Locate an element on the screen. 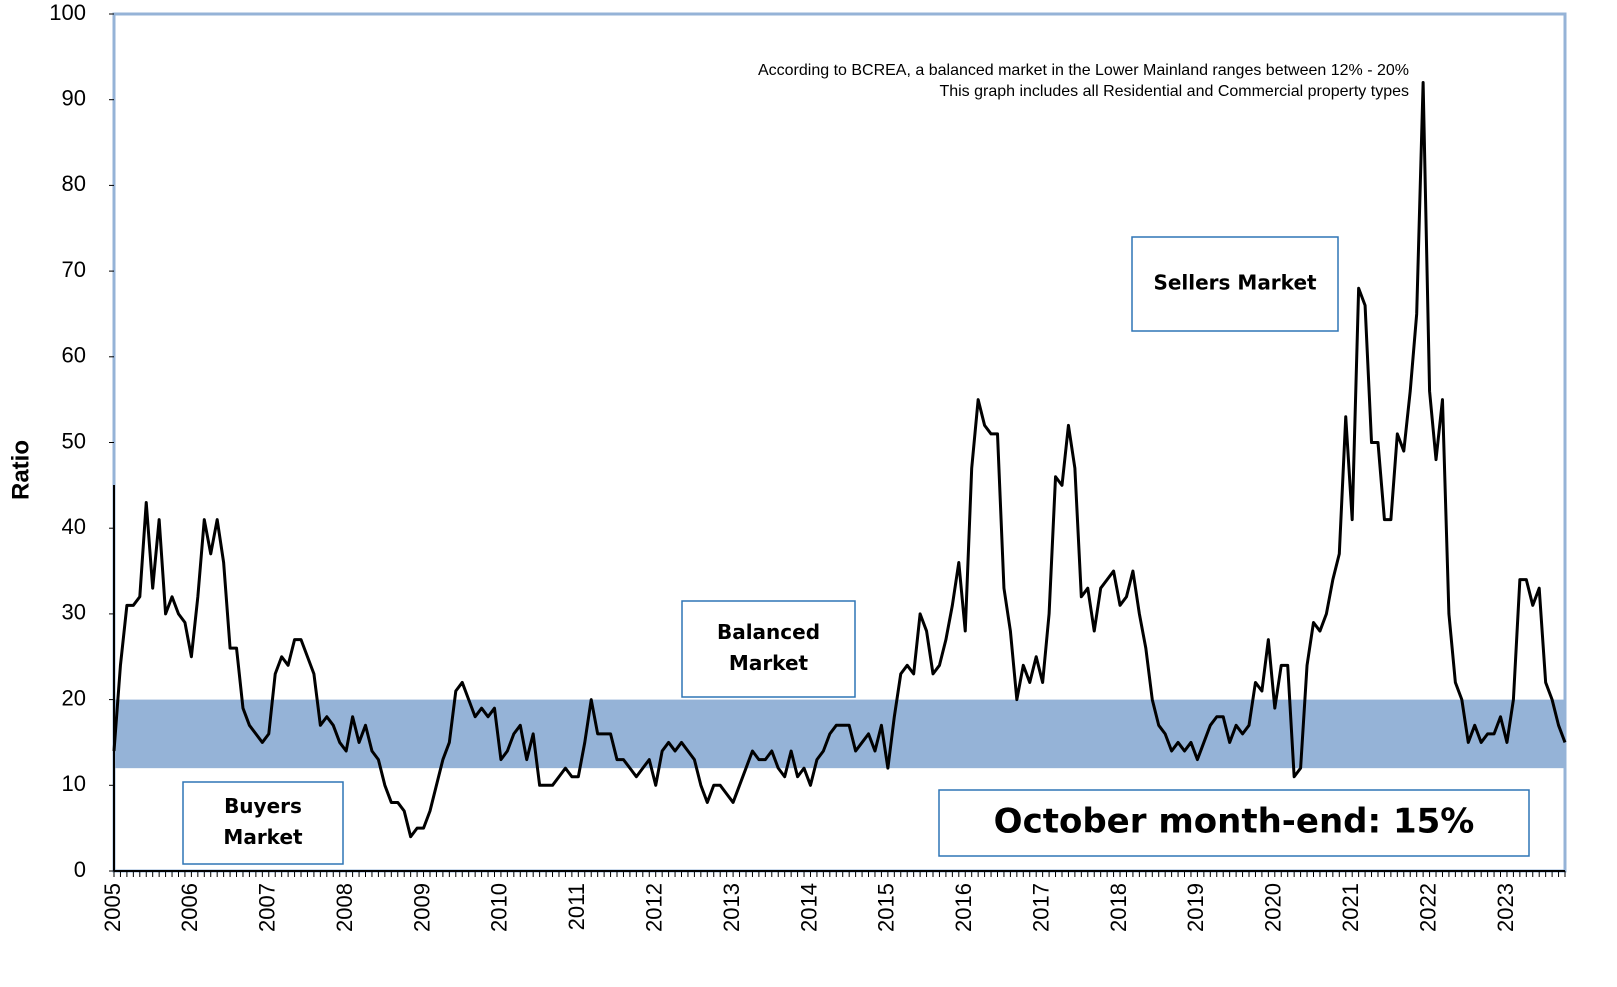 Image resolution: width=1617 pixels, height=987 pixels. x-tick-label: 2020 is located at coordinates (1273, 907).